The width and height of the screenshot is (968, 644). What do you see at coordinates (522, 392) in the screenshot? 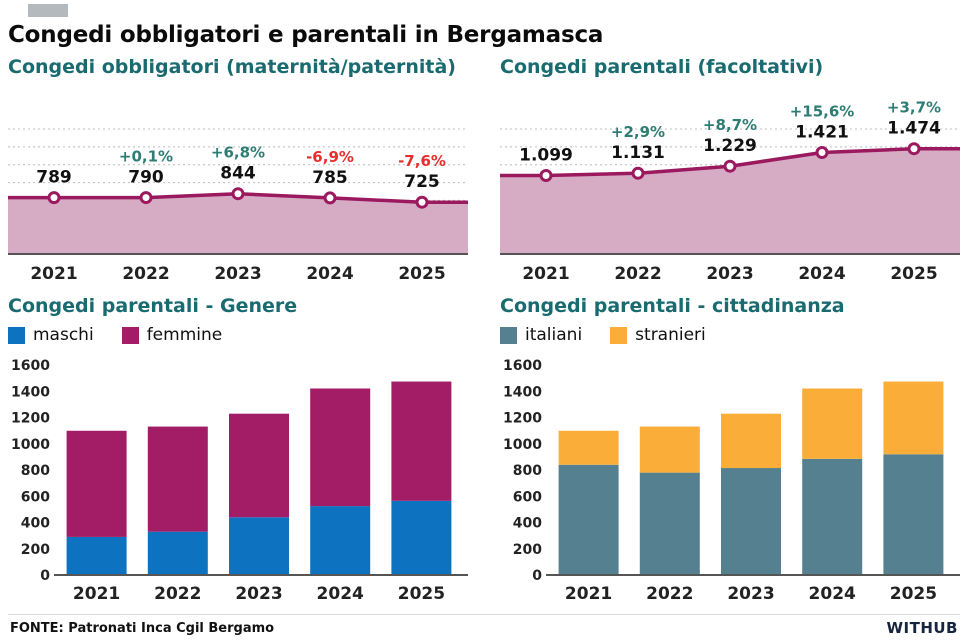
I see `ytick-label: 1400` at bounding box center [522, 392].